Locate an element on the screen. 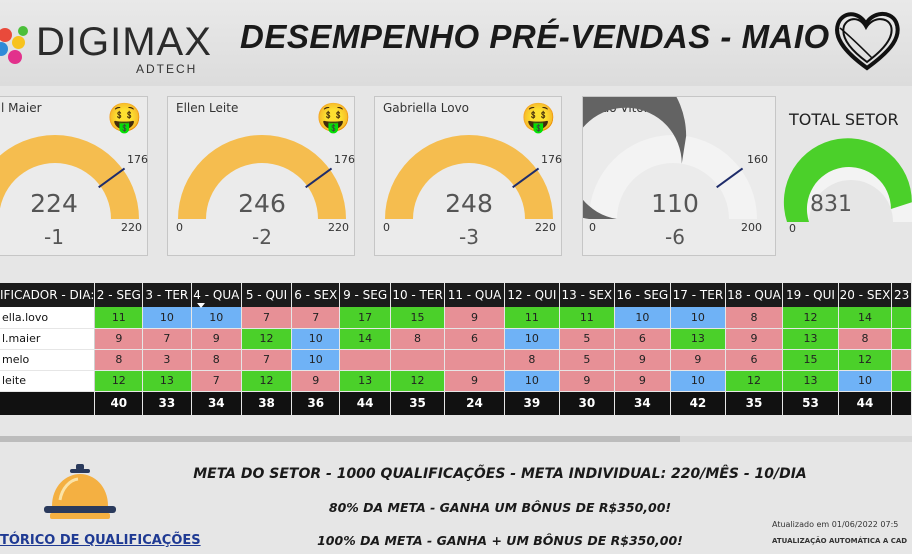 The height and width of the screenshot is (554, 912). column-header-day: 12 - QUI is located at coordinates (532, 295).